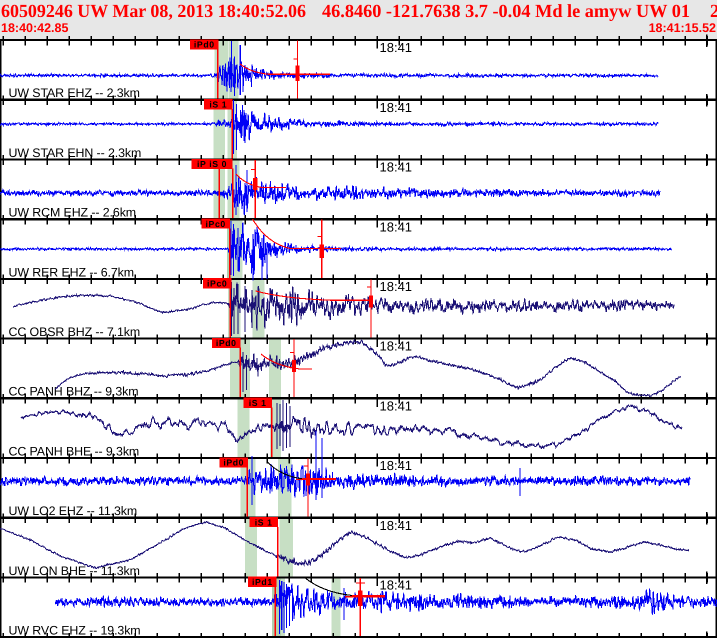 The image size is (717, 638). I want to click on svg-text: UW RER EHZ -- 6.7km, so click(71, 272).